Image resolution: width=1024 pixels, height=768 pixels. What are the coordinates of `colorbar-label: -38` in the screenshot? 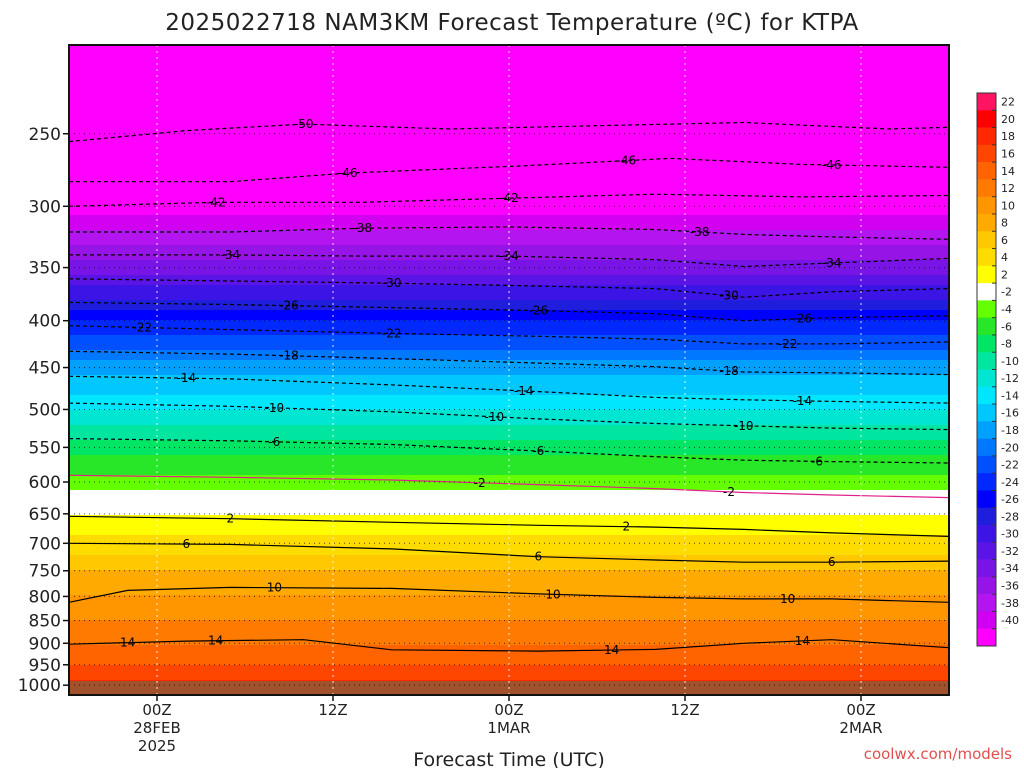 It's located at (1010, 603).